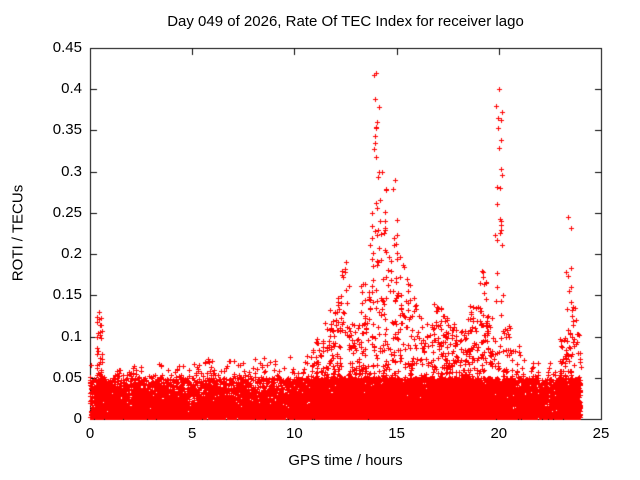  Describe the element at coordinates (77, 418) in the screenshot. I see `y-tick-label: 0` at that location.